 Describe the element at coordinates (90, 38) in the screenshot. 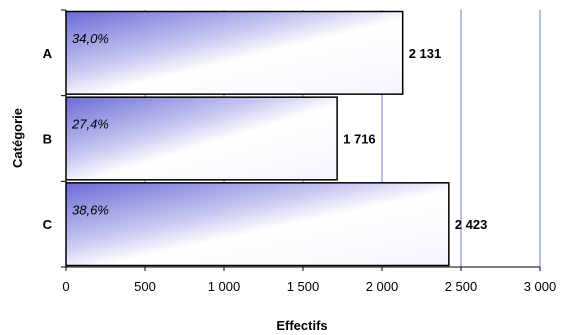

I see `percent-label: 34,0%` at that location.